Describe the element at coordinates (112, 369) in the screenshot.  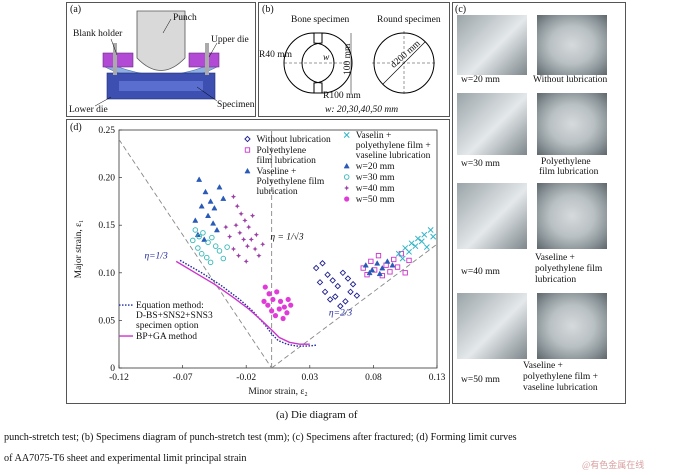
I see `y-tick-label: 0` at that location.